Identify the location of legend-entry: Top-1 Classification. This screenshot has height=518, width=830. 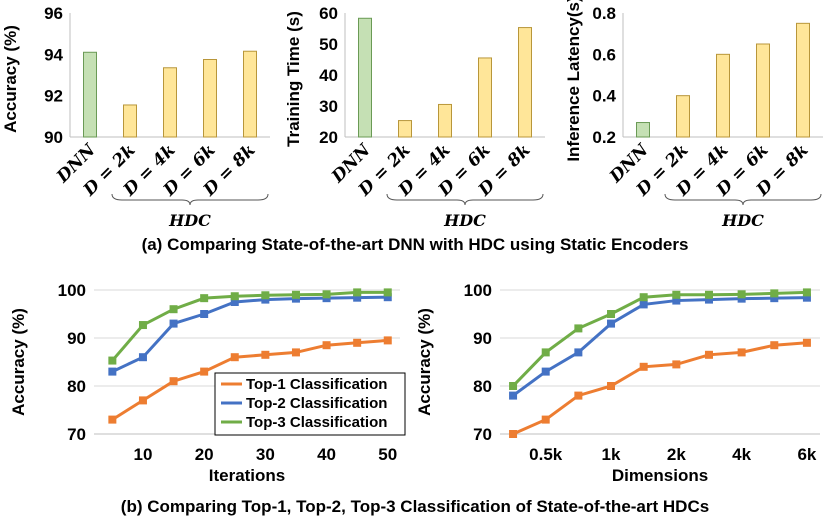
(316, 384).